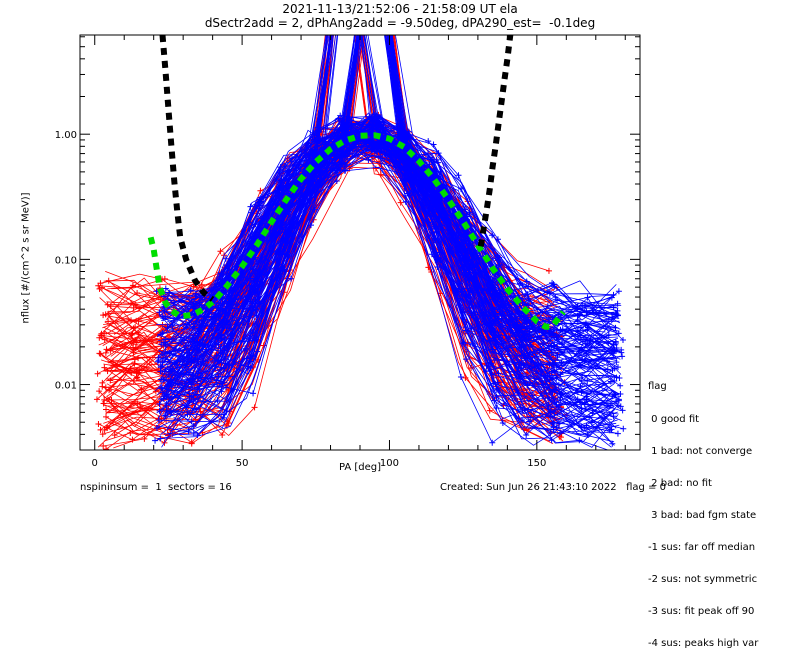 This screenshot has height=661, width=800. I want to click on legend-entry: -2 sus: not symmetric, so click(703, 580).